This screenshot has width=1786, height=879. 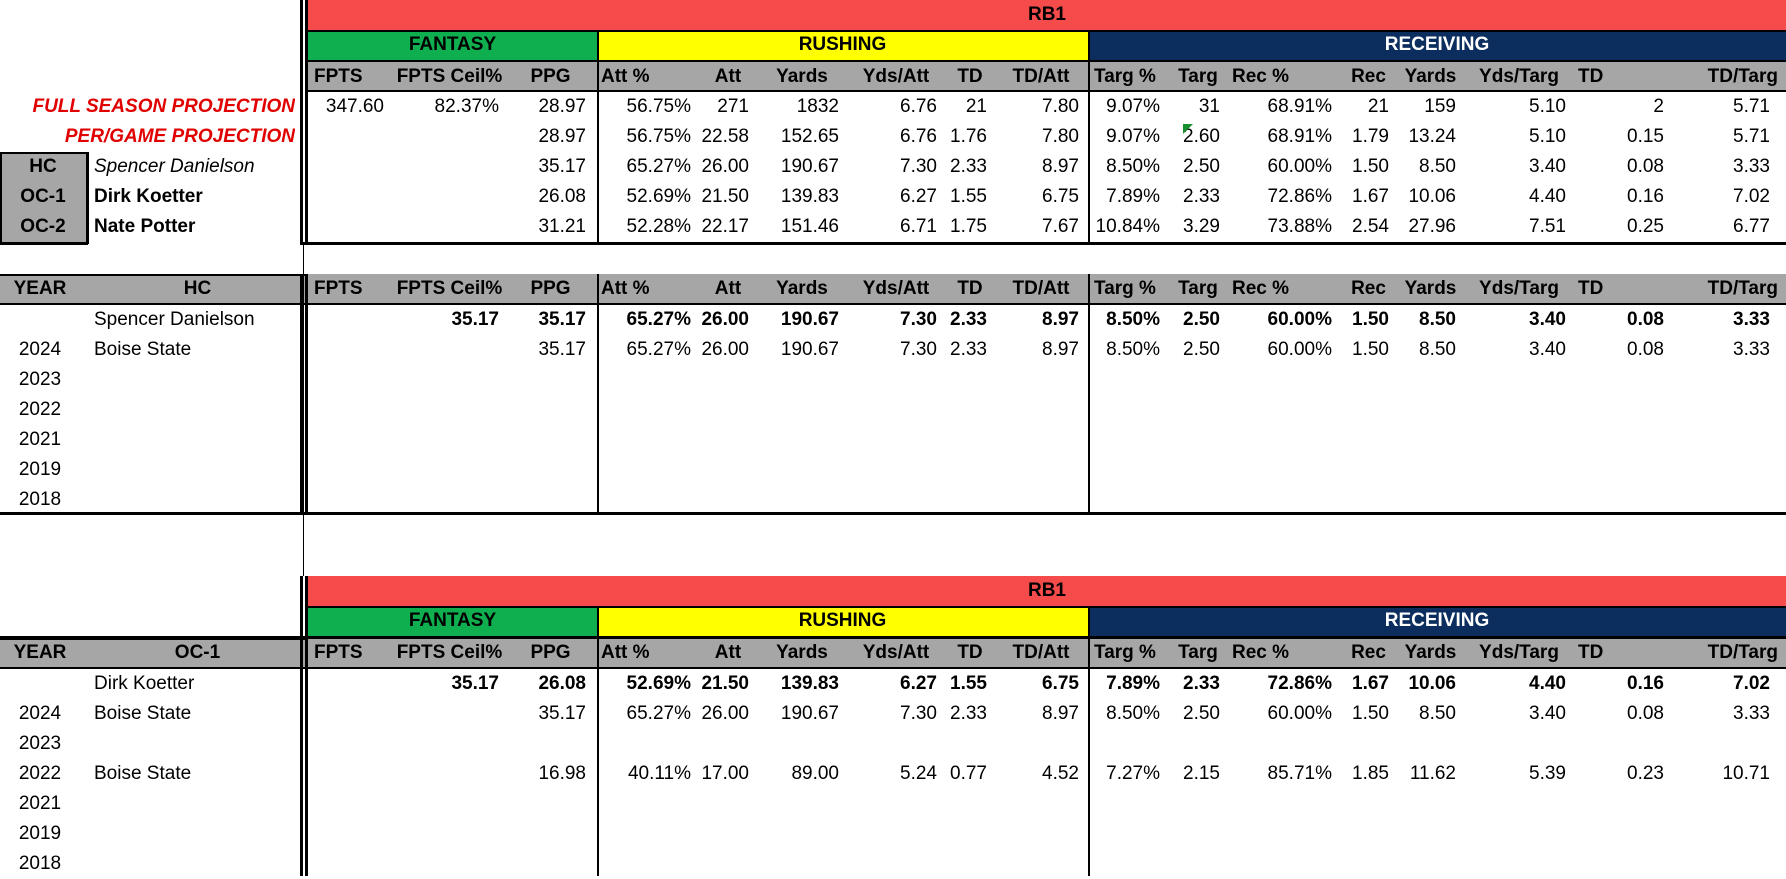 What do you see at coordinates (449, 76) in the screenshot?
I see `top-col-header-1: FPTS Ceil%` at bounding box center [449, 76].